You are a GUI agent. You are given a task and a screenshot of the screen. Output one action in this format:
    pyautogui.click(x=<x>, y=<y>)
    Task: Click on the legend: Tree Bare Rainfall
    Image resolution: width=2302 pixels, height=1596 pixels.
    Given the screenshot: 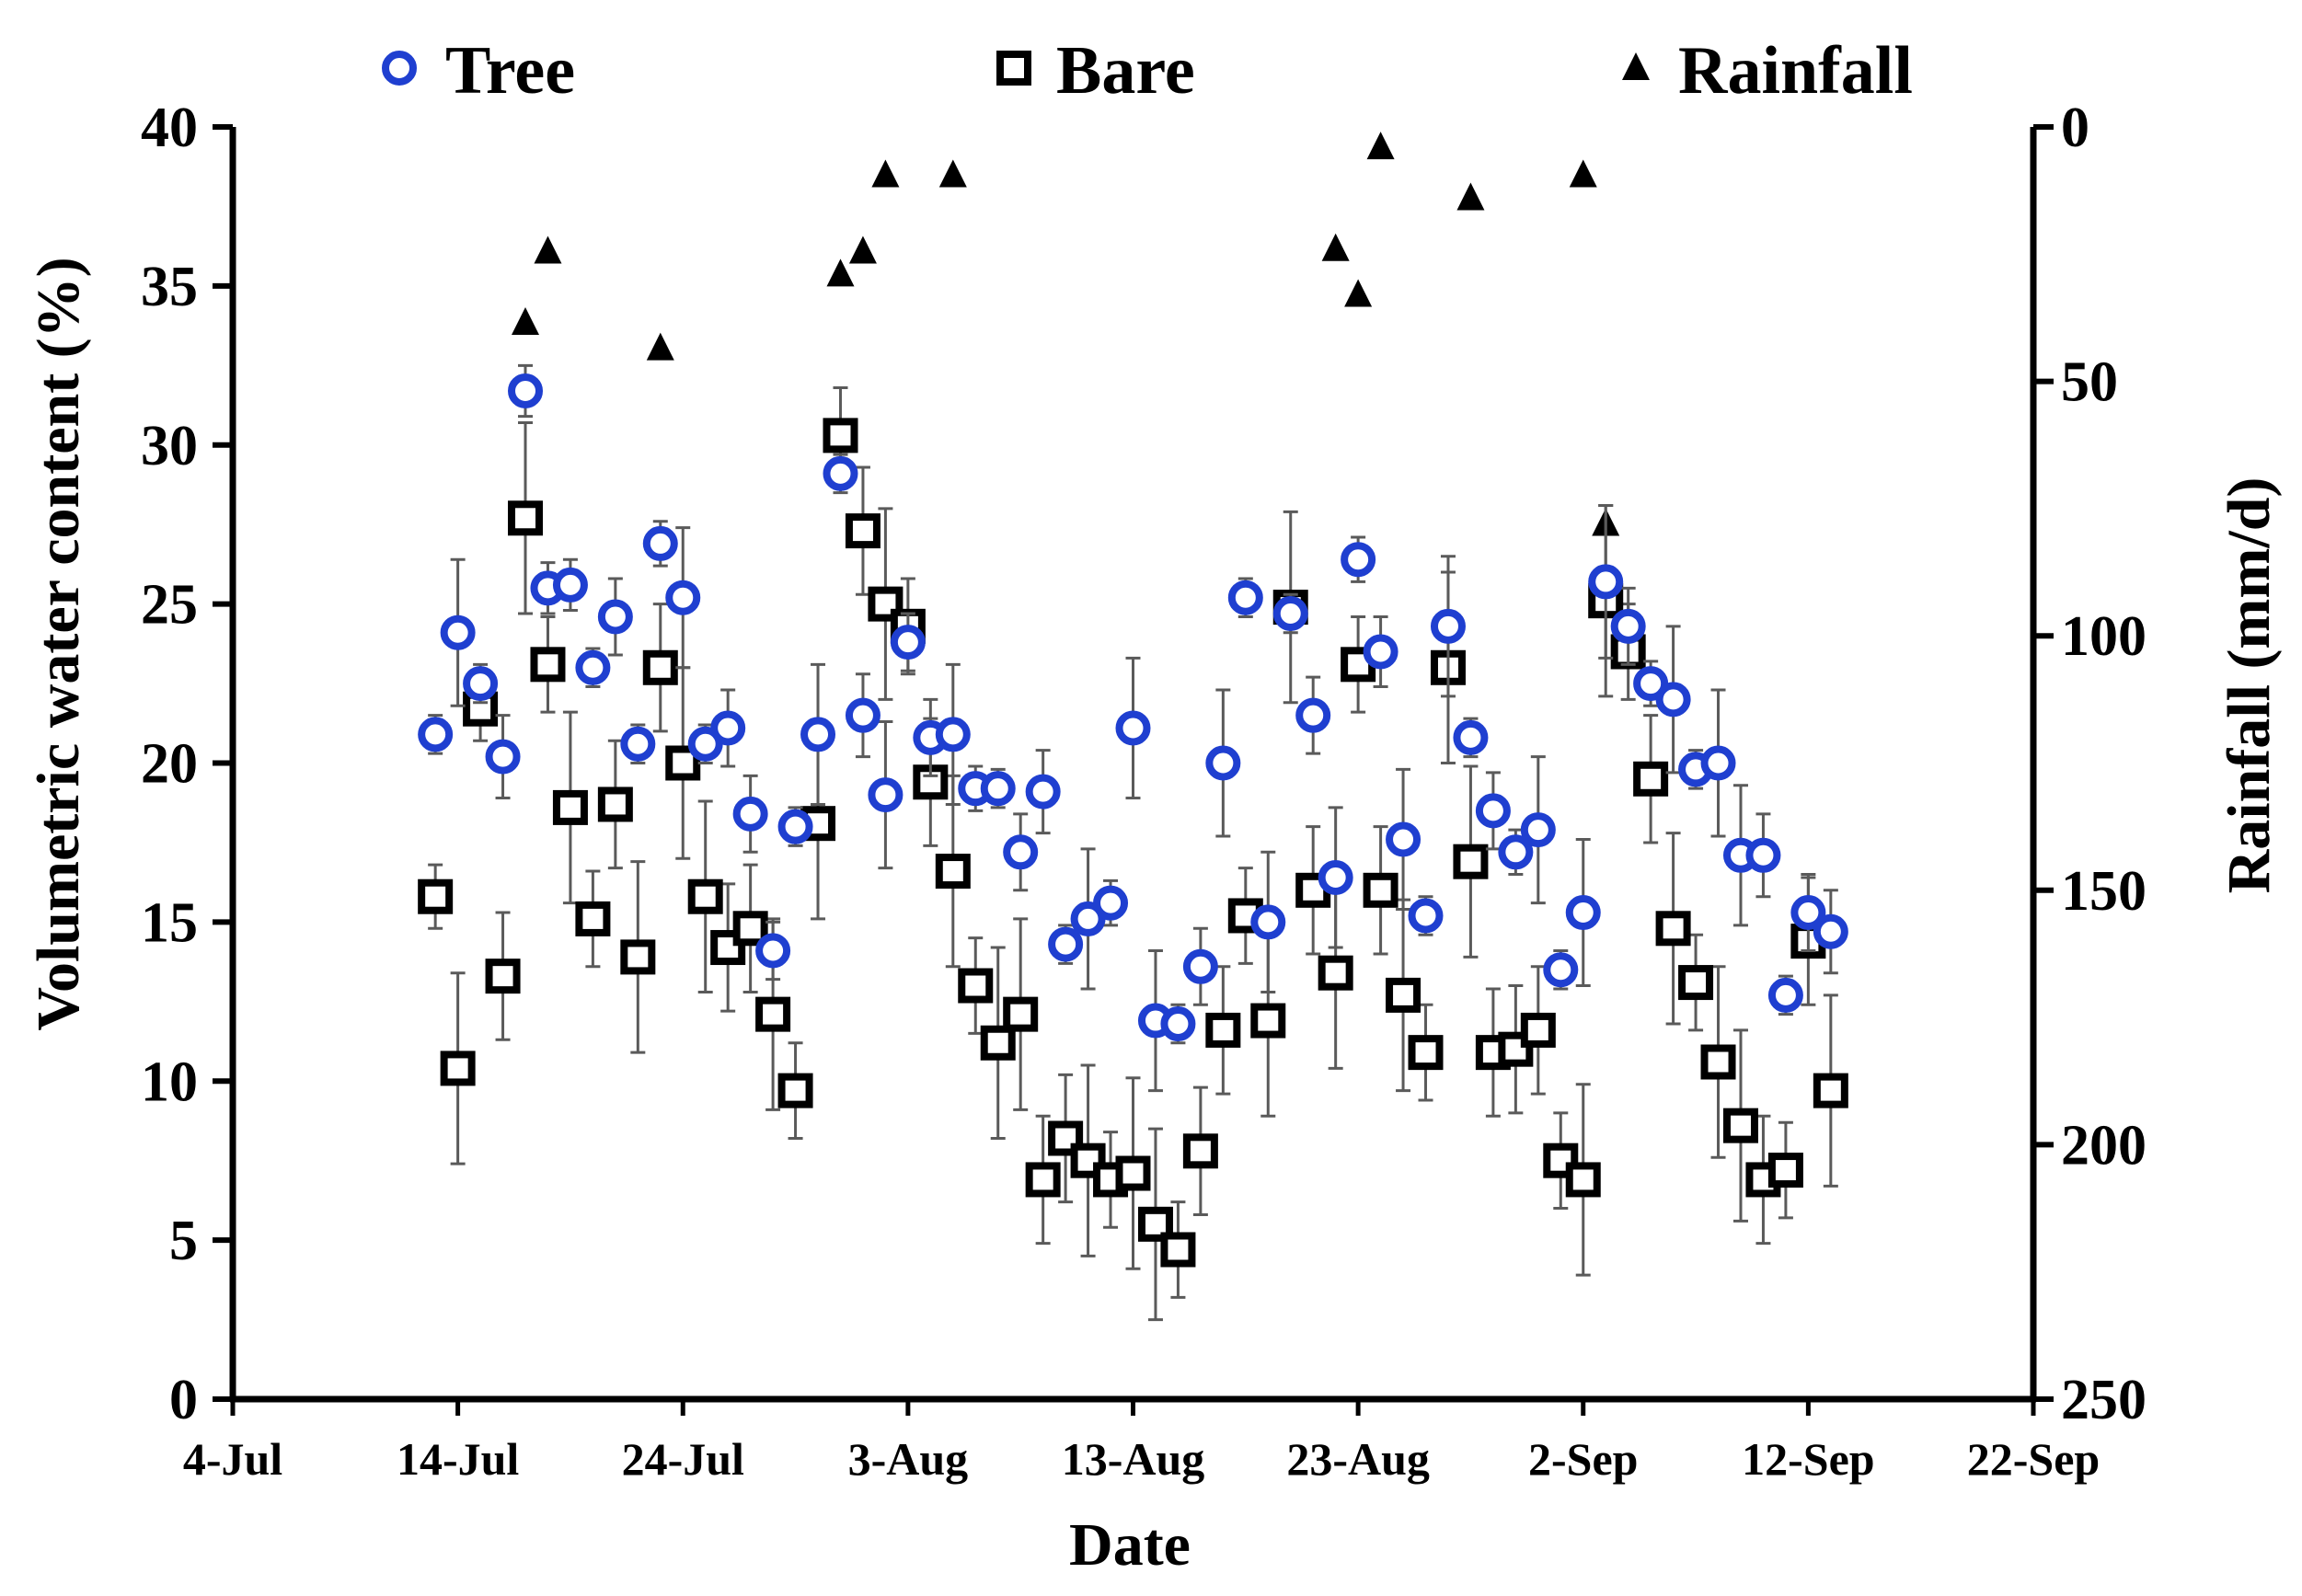 What is the action you would take?
    pyautogui.click(x=1148, y=71)
    